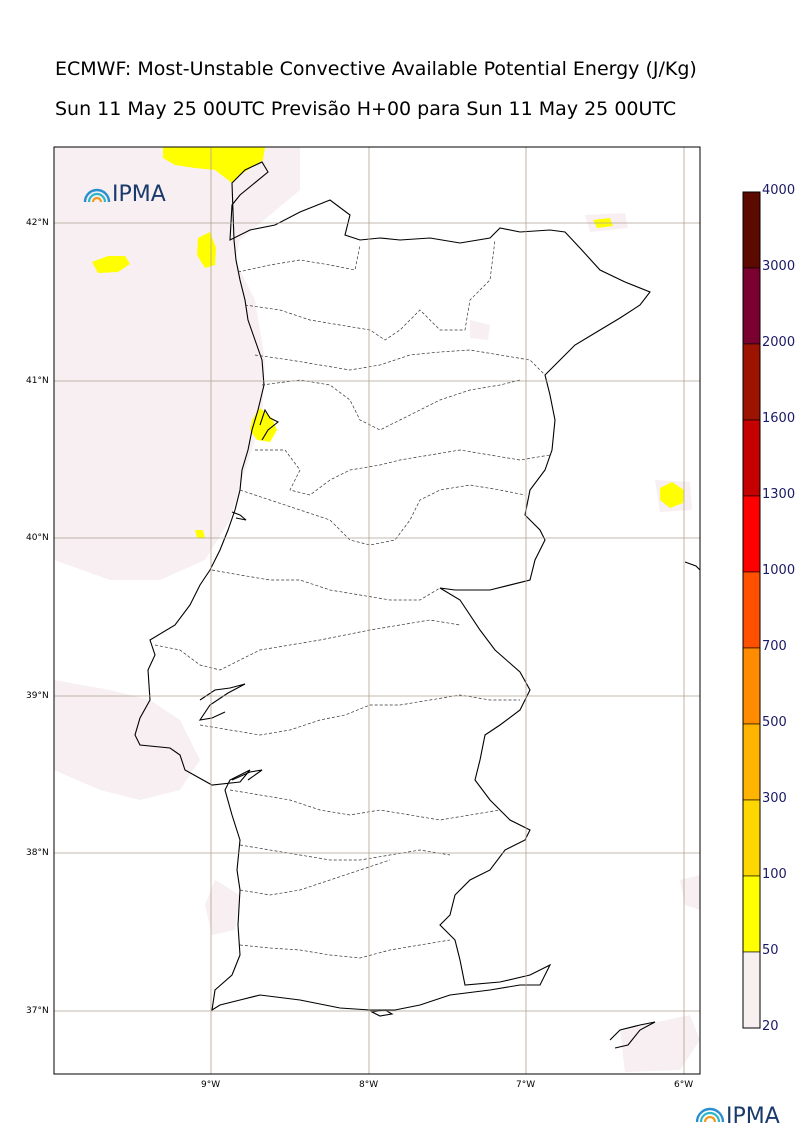 This screenshot has width=800, height=1131. What do you see at coordinates (770, 950) in the screenshot?
I see `colorbar-label: 50` at bounding box center [770, 950].